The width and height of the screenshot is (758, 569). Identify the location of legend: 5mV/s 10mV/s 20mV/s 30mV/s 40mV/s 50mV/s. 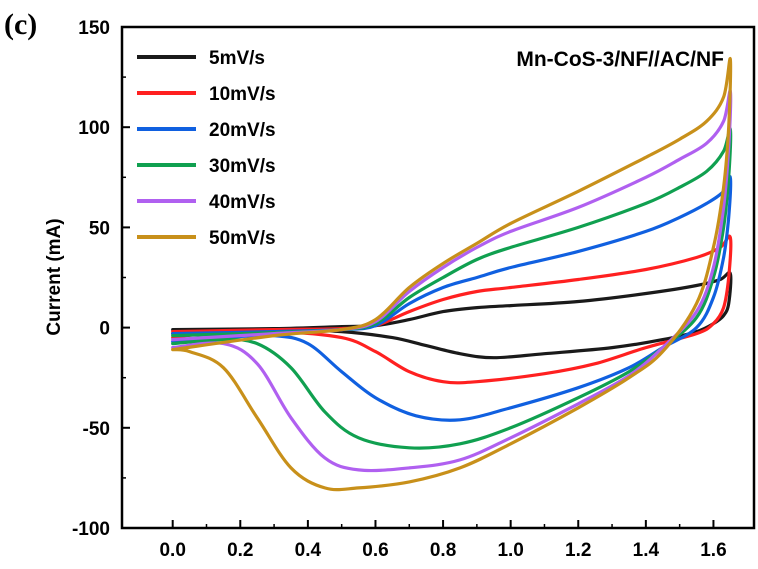
(206, 148).